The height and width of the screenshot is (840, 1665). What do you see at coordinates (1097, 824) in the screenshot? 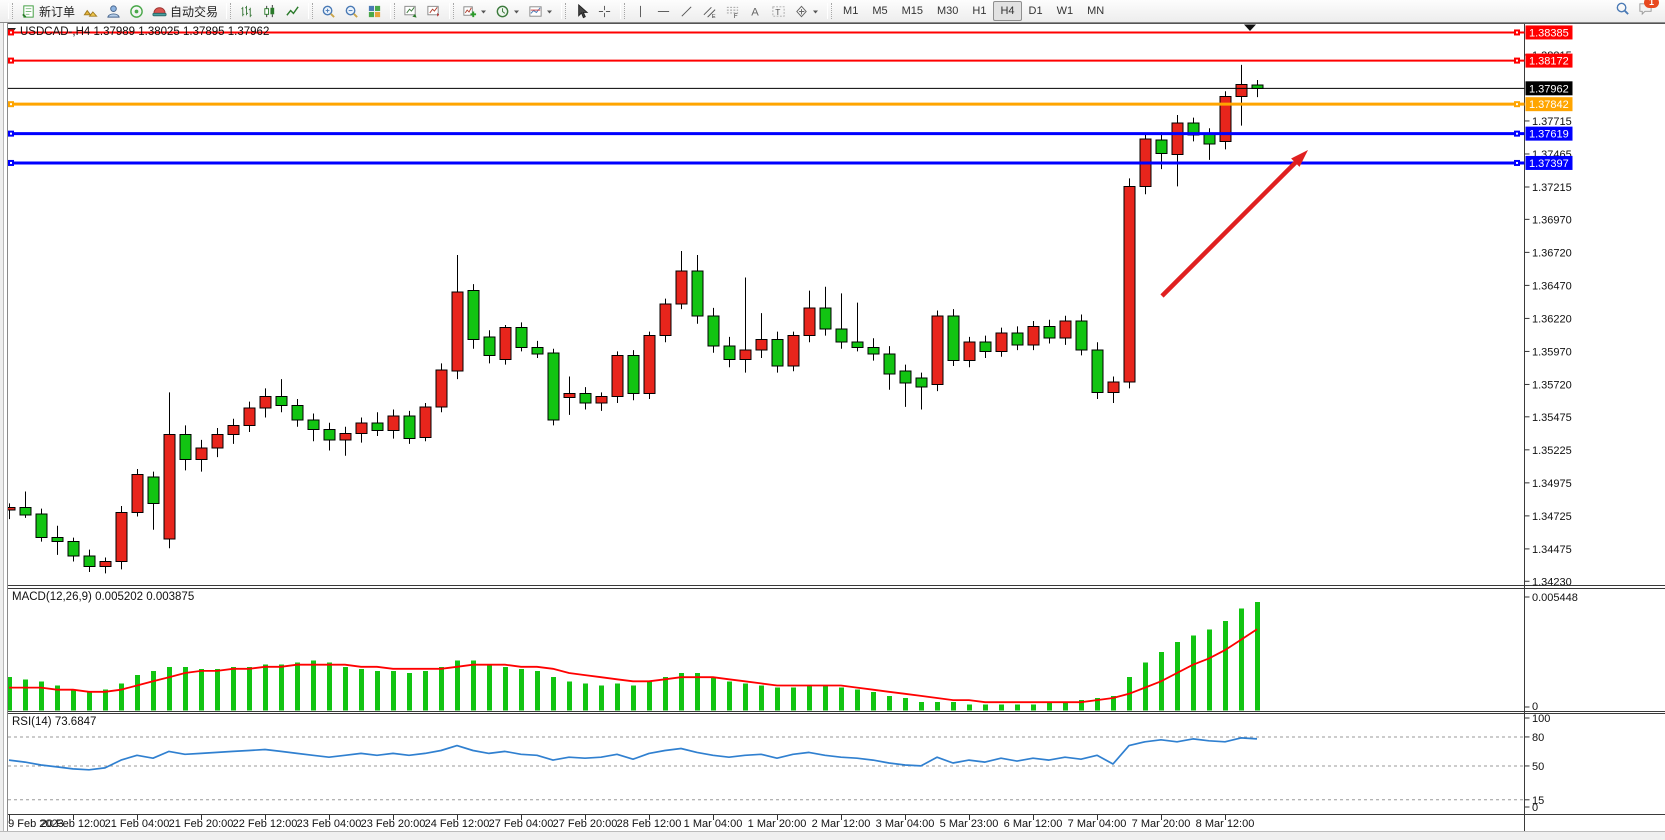
I see `time-axis-label: 7 Mar 04:00` at bounding box center [1097, 824].